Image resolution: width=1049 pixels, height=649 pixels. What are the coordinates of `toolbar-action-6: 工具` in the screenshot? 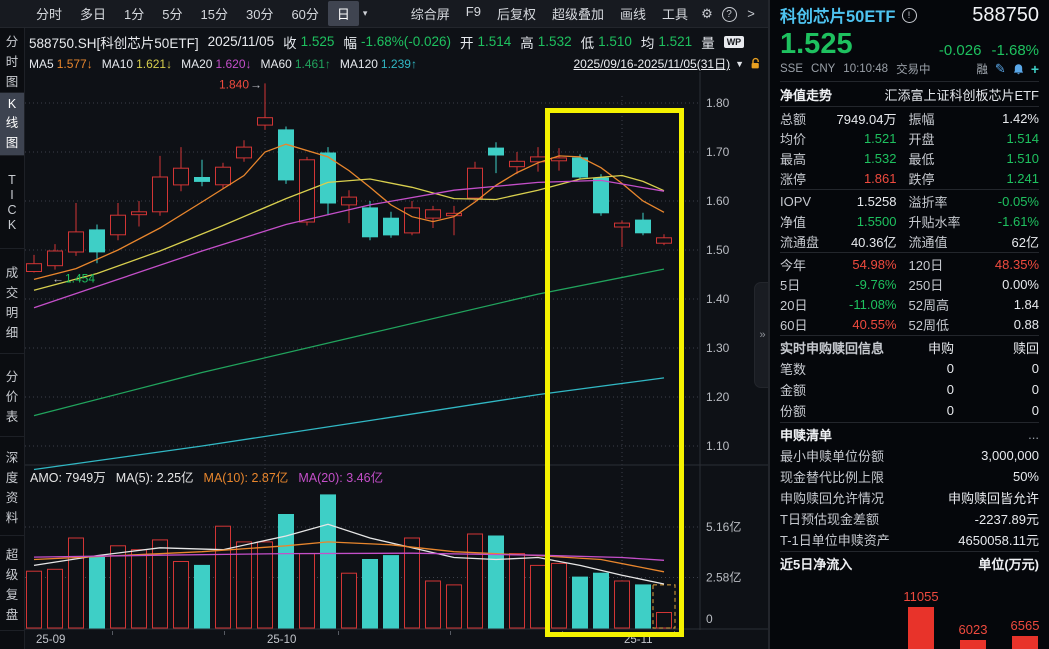 It's located at (674, 14).